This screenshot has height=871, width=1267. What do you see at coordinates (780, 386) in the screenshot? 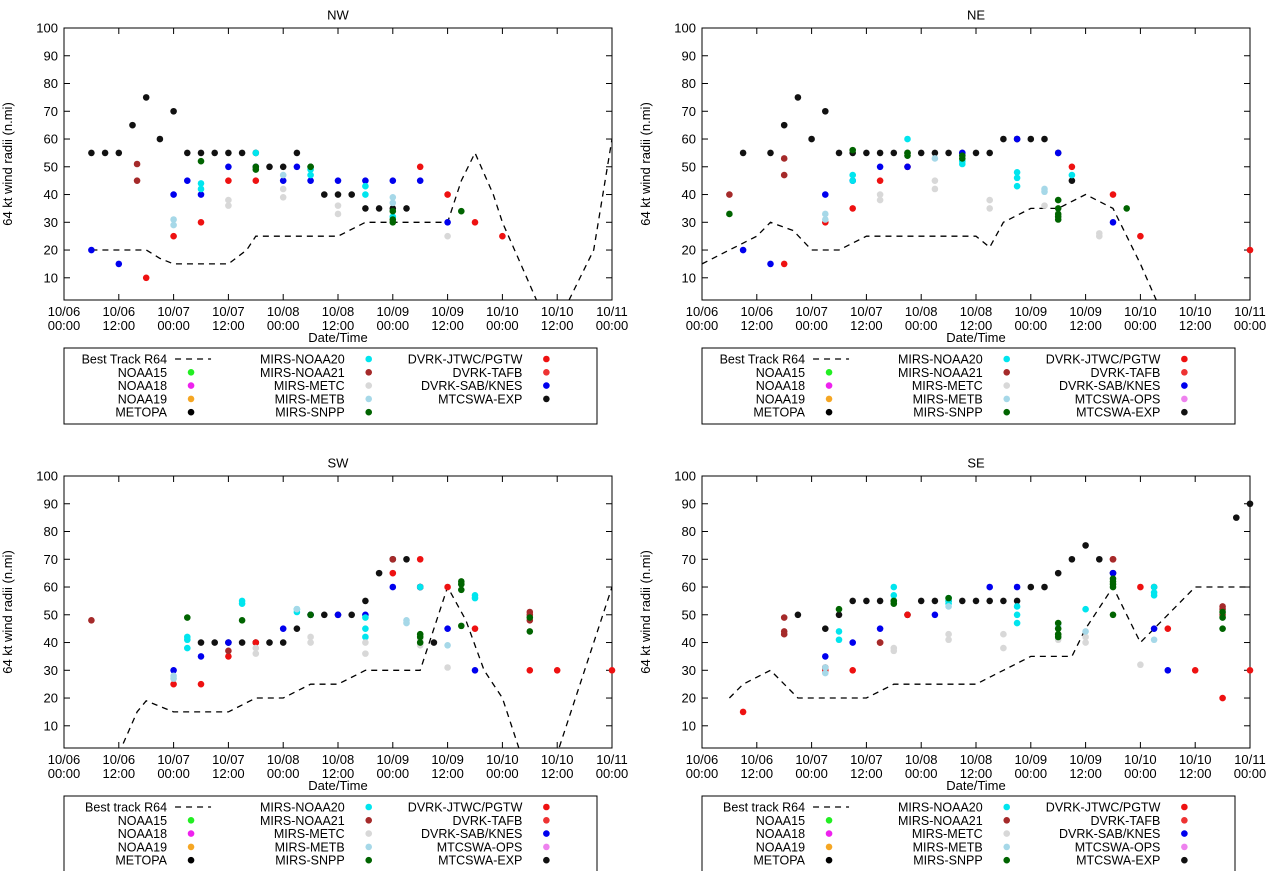
I see `legend-label: NOAA18` at bounding box center [780, 386].